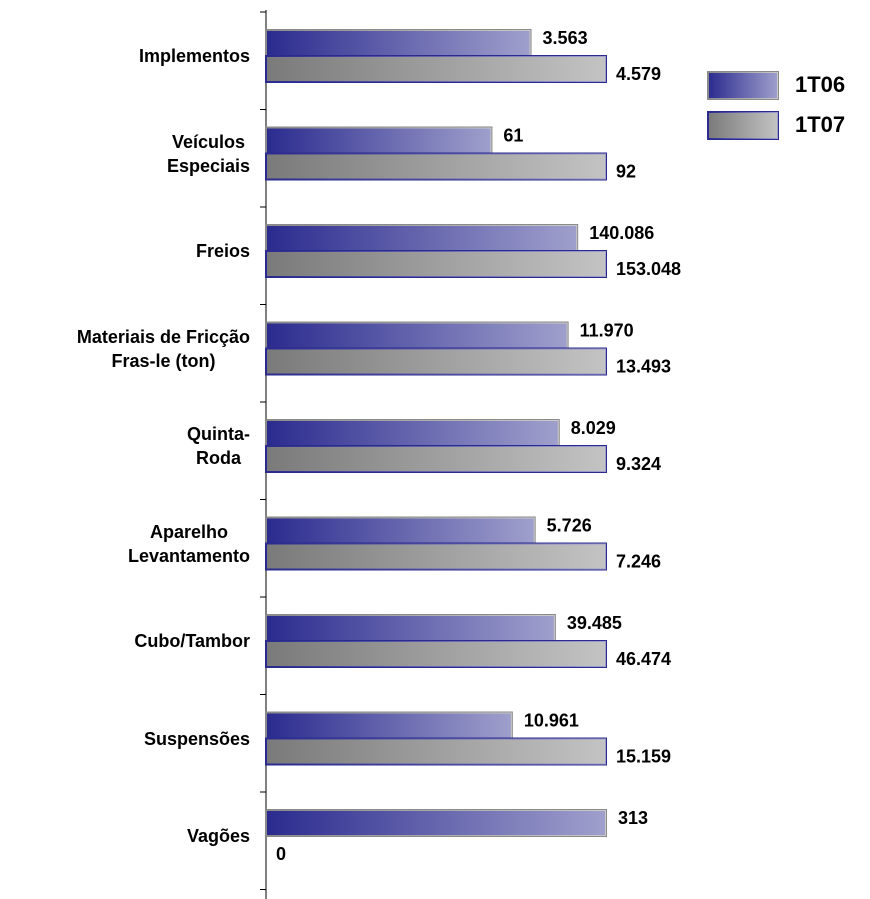 The width and height of the screenshot is (870, 899). Describe the element at coordinates (643, 756) in the screenshot. I see `value-label: 15.159` at that location.